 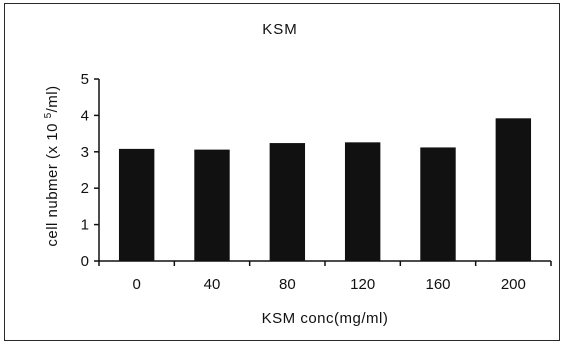 What do you see at coordinates (212, 284) in the screenshot?
I see `x-tick-label: 40` at bounding box center [212, 284].